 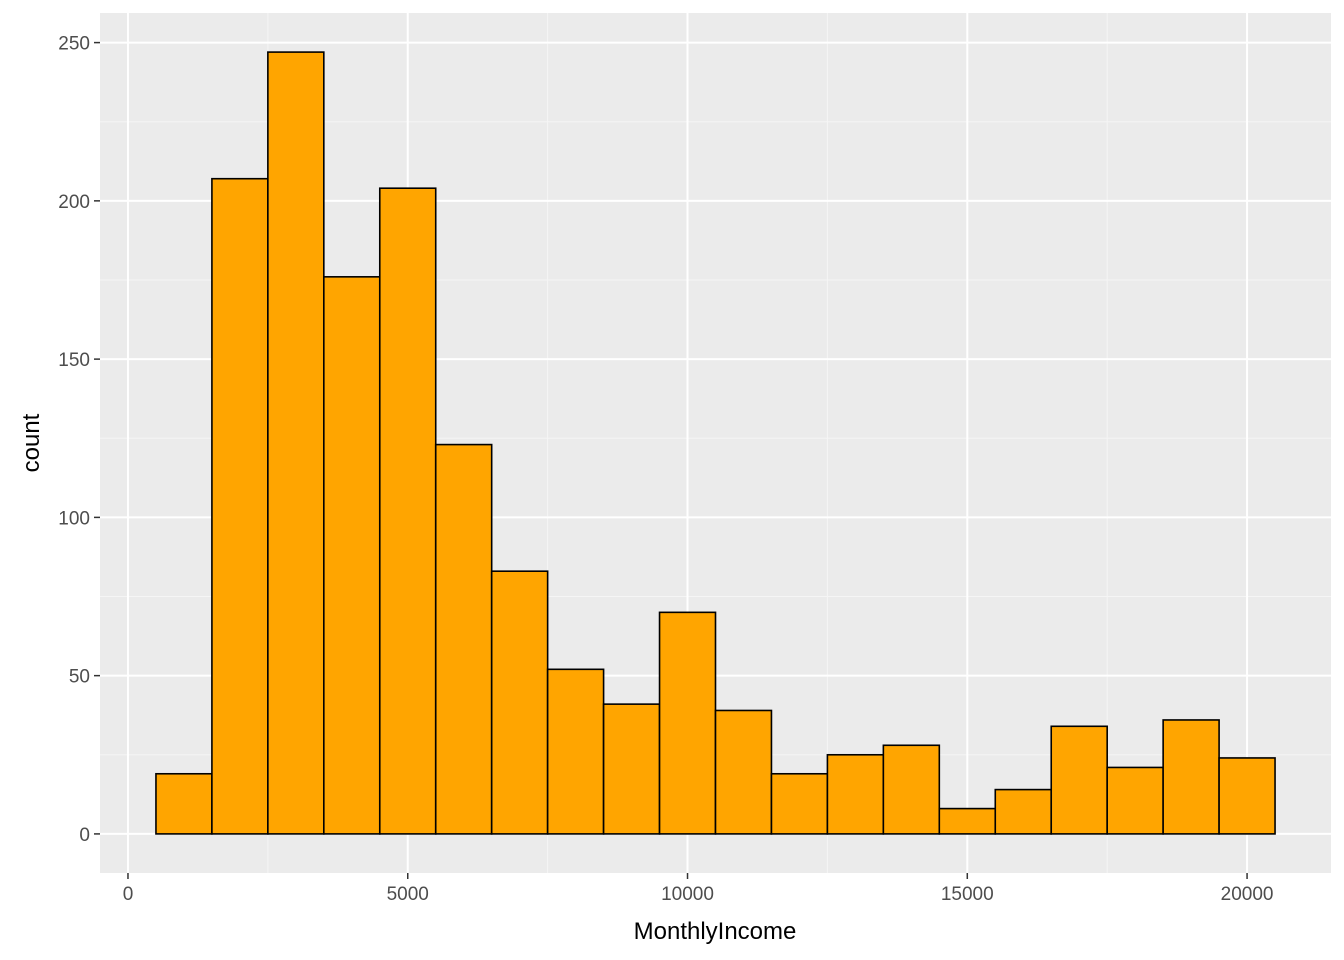 I want to click on y-tick-label: 200, so click(x=74, y=202).